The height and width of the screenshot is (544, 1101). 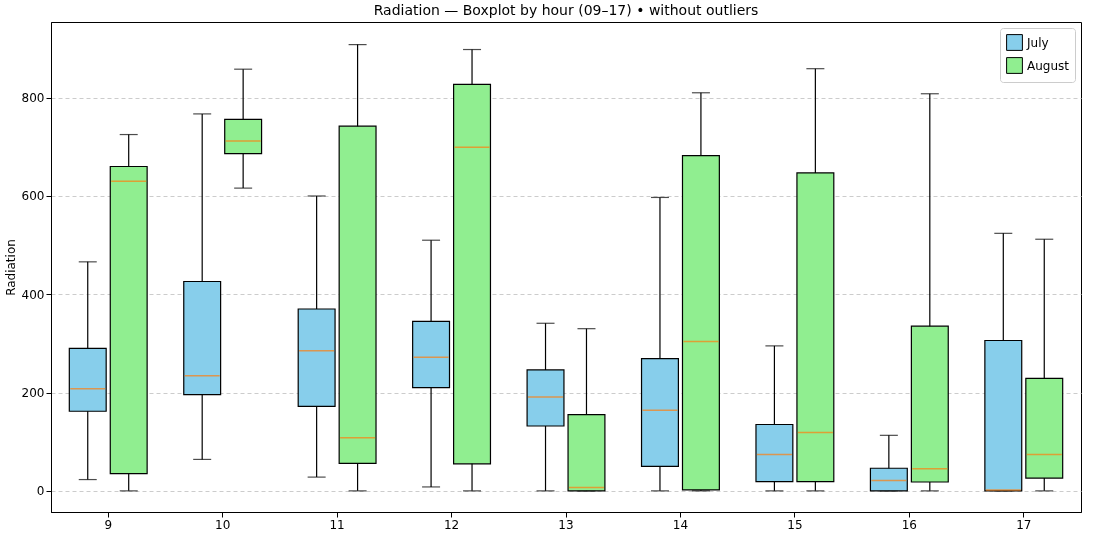 What do you see at coordinates (795, 524) in the screenshot?
I see `x-tick-label: 15` at bounding box center [795, 524].